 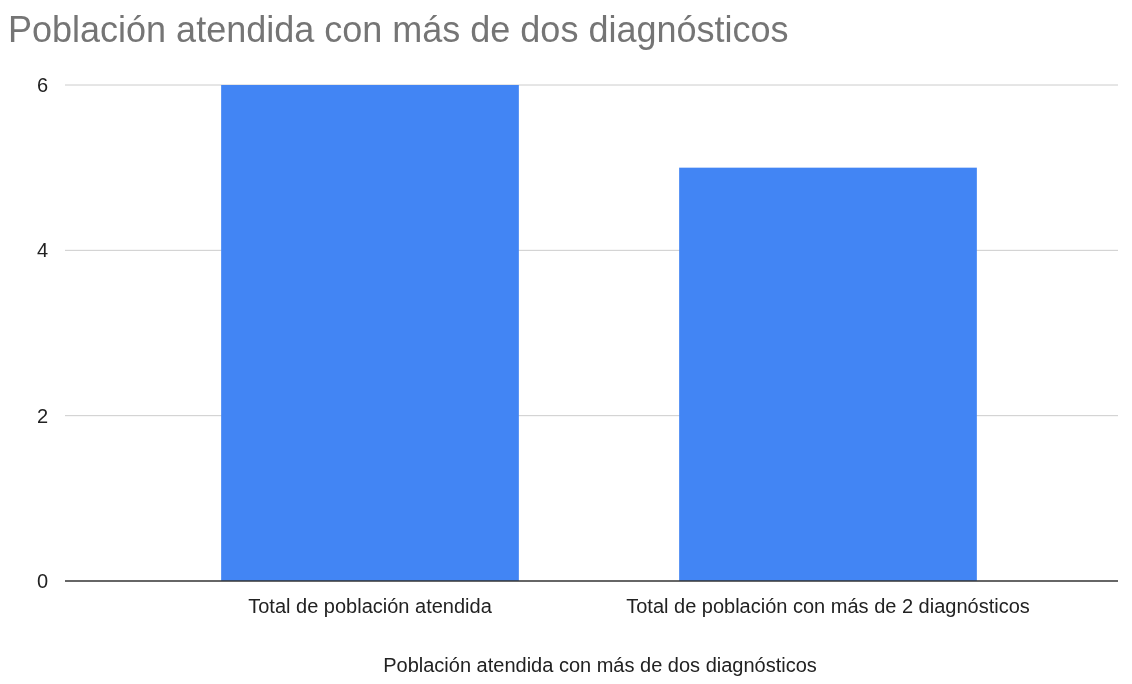 What do you see at coordinates (42, 581) in the screenshot?
I see `y-tick-label: 0` at bounding box center [42, 581].